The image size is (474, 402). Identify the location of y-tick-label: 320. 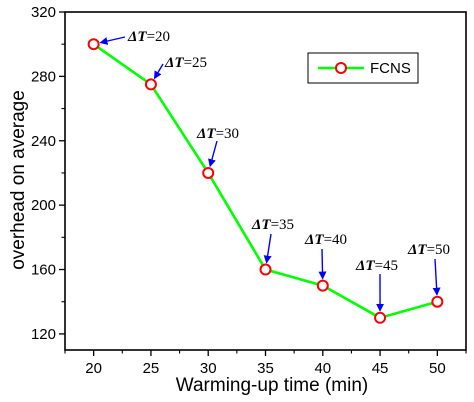
(43, 12).